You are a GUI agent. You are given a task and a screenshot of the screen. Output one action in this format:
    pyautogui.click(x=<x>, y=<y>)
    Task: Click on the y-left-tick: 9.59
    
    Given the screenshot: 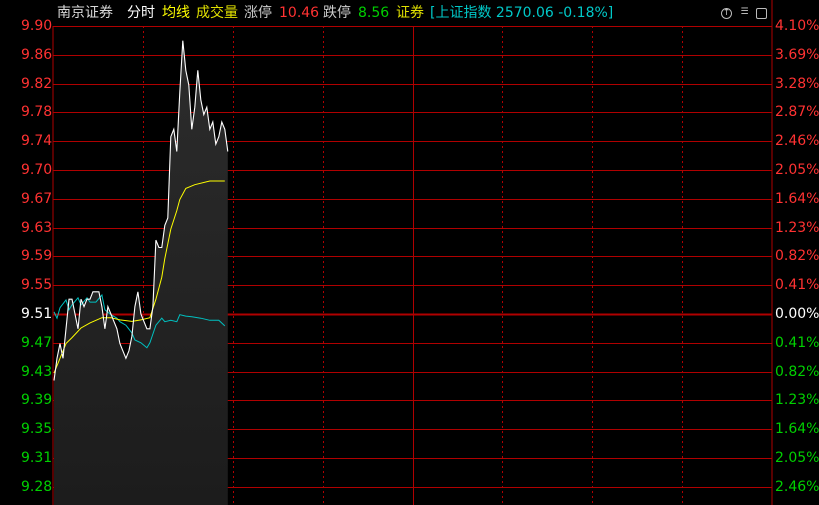 What is the action you would take?
    pyautogui.click(x=37, y=255)
    